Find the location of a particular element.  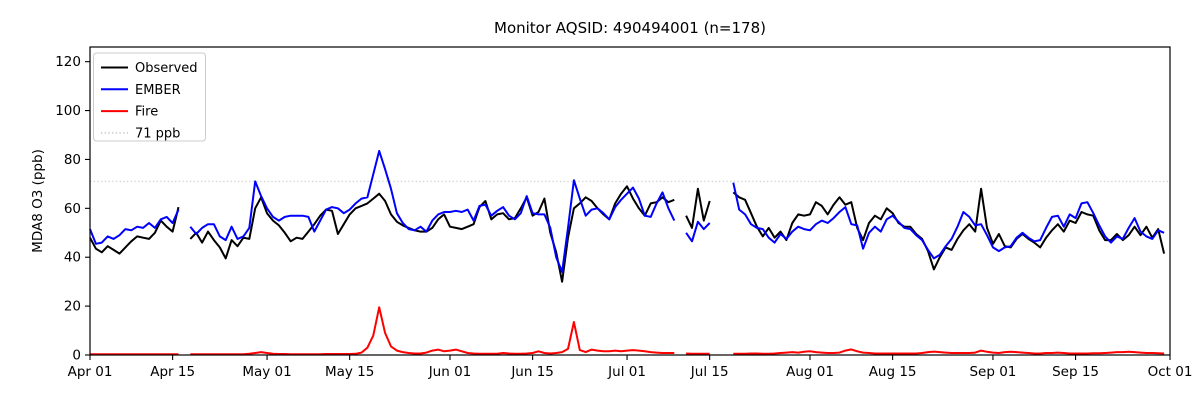

legend-box is located at coordinates (149, 97).